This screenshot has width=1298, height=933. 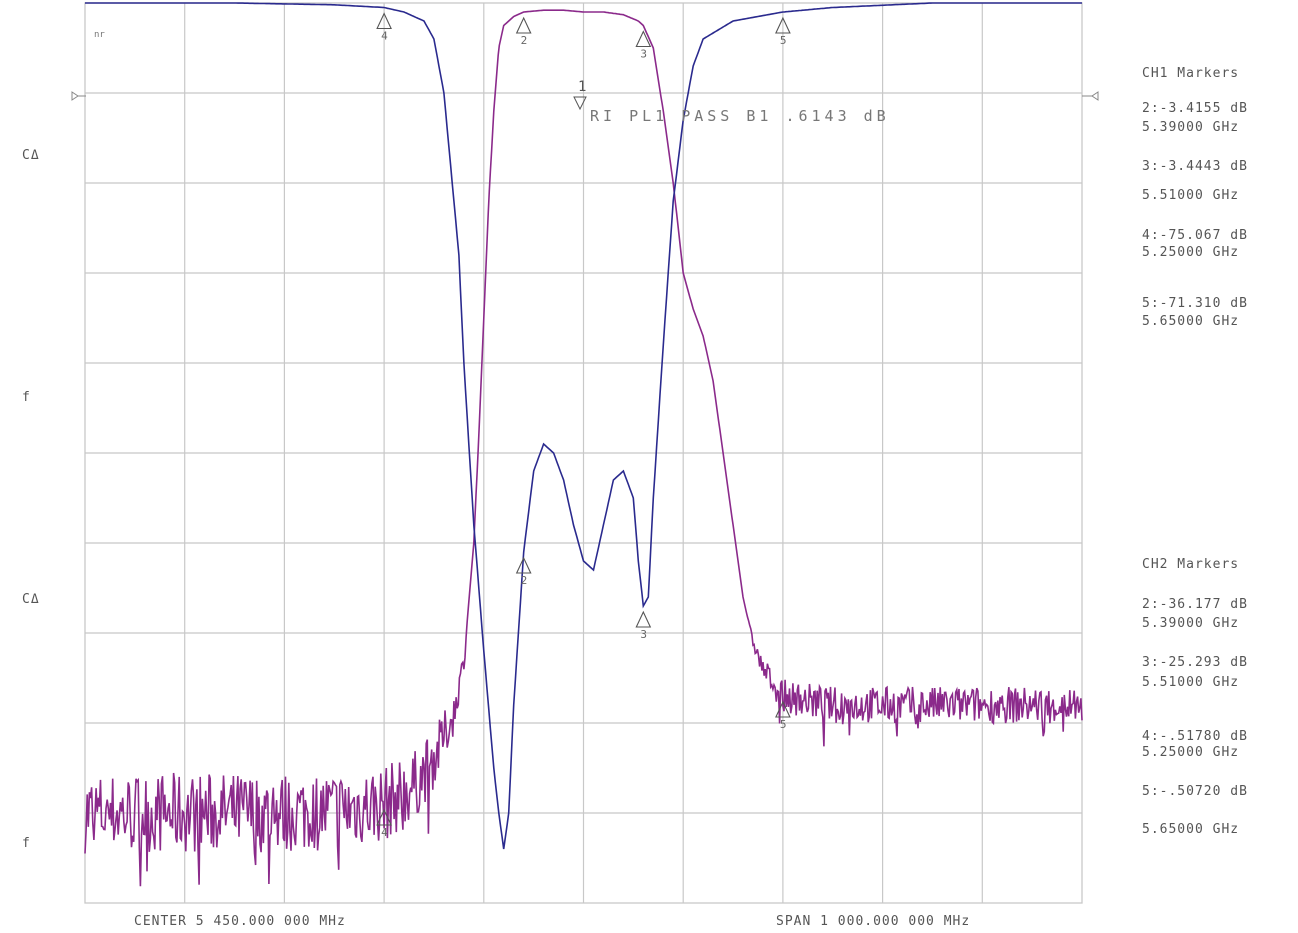 What do you see at coordinates (1190, 623) in the screenshot?
I see `ch2-marker-2-freq: 5.39000 GHz` at bounding box center [1190, 623].